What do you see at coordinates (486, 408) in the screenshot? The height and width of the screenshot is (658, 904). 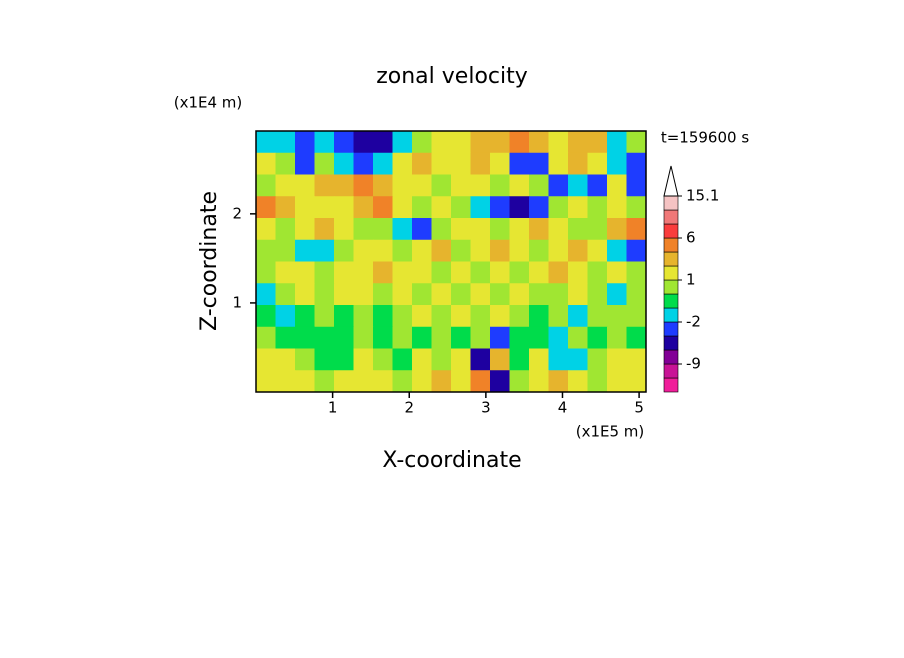 I see `x-tick-label: 3` at bounding box center [486, 408].